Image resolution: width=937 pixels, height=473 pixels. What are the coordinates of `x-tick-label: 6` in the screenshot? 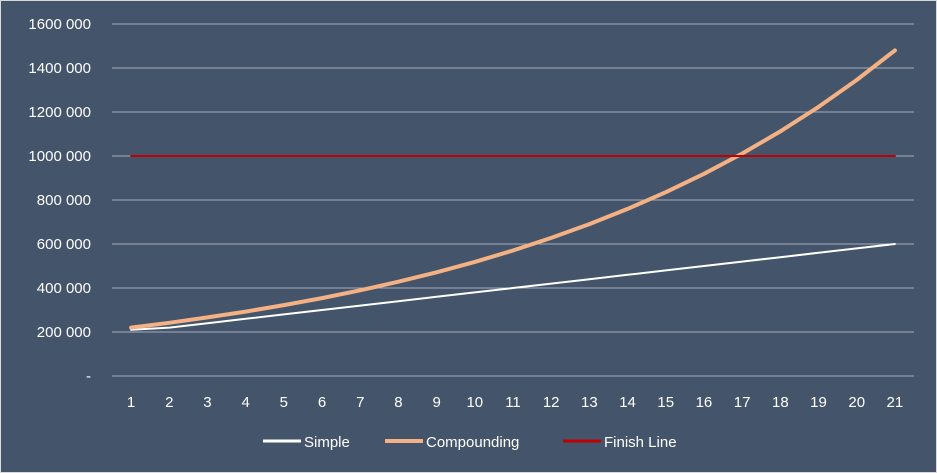 It's located at (322, 402).